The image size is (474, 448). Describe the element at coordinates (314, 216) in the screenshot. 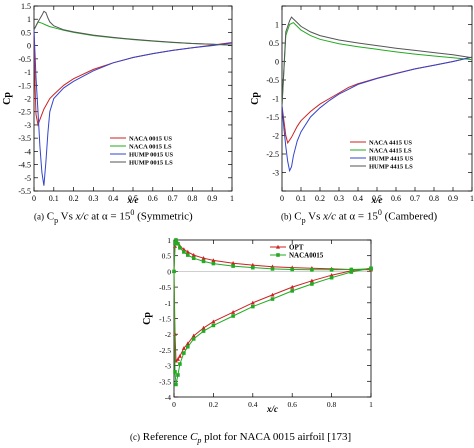

I see `caption-b-mid: Vs` at that location.